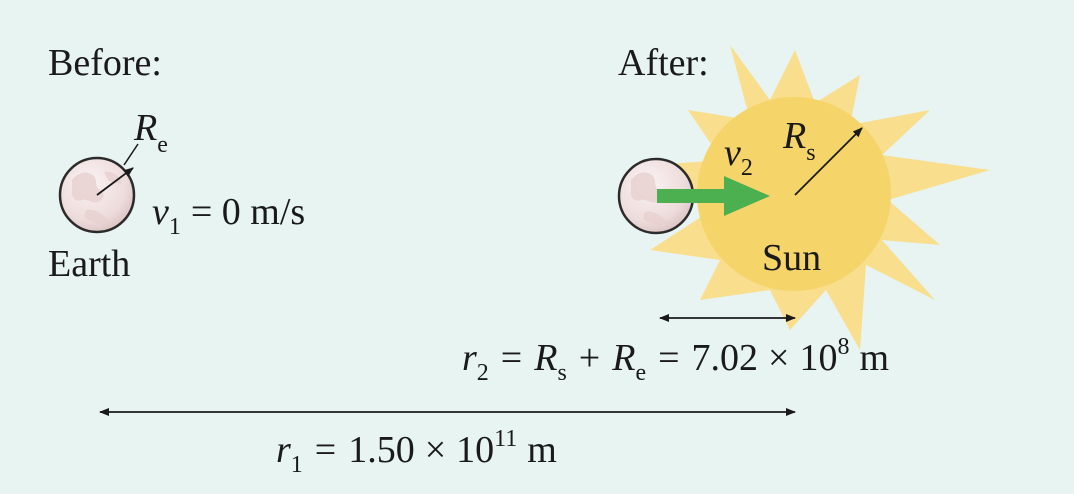 Image resolution: width=1074 pixels, height=494 pixels. I want to click on sun-label: Sun, so click(791, 258).